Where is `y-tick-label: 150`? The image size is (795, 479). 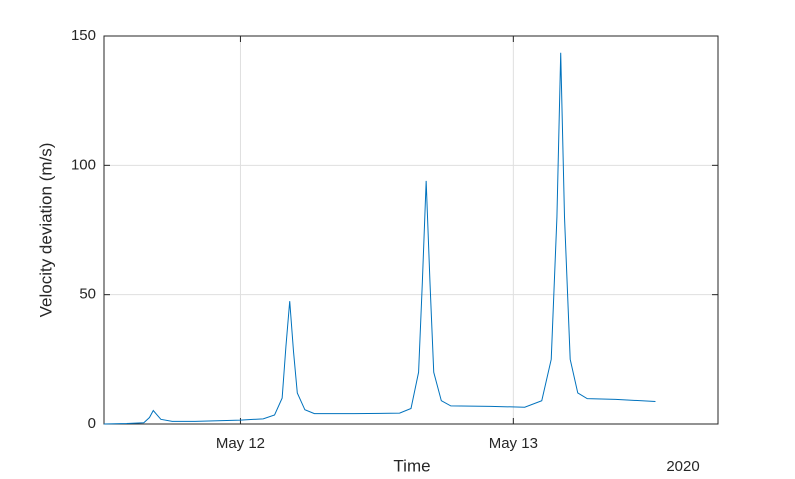
y-tick-label: 150 is located at coordinates (83, 35).